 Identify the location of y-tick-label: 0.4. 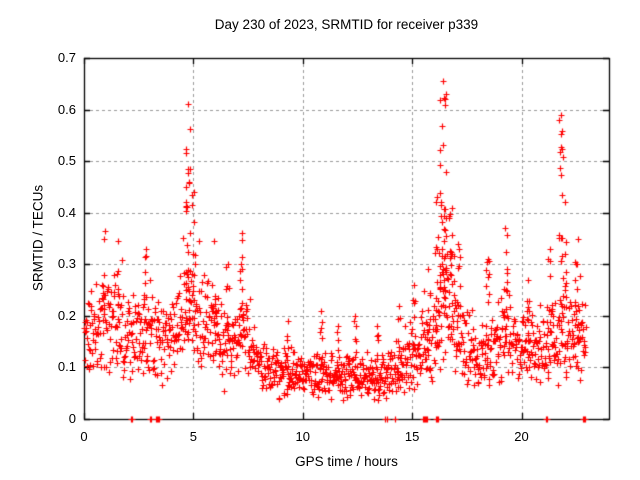
(66, 212).